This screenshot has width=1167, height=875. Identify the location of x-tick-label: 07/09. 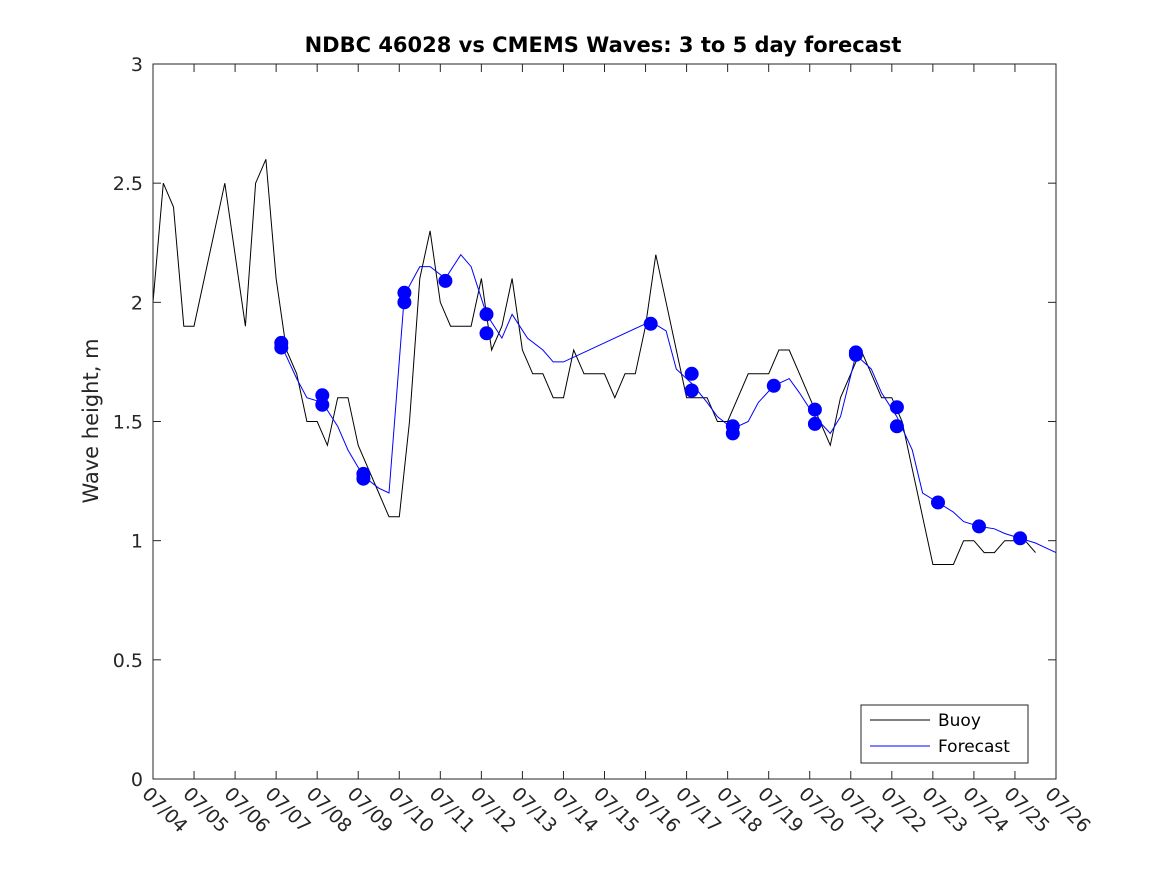
(370, 810).